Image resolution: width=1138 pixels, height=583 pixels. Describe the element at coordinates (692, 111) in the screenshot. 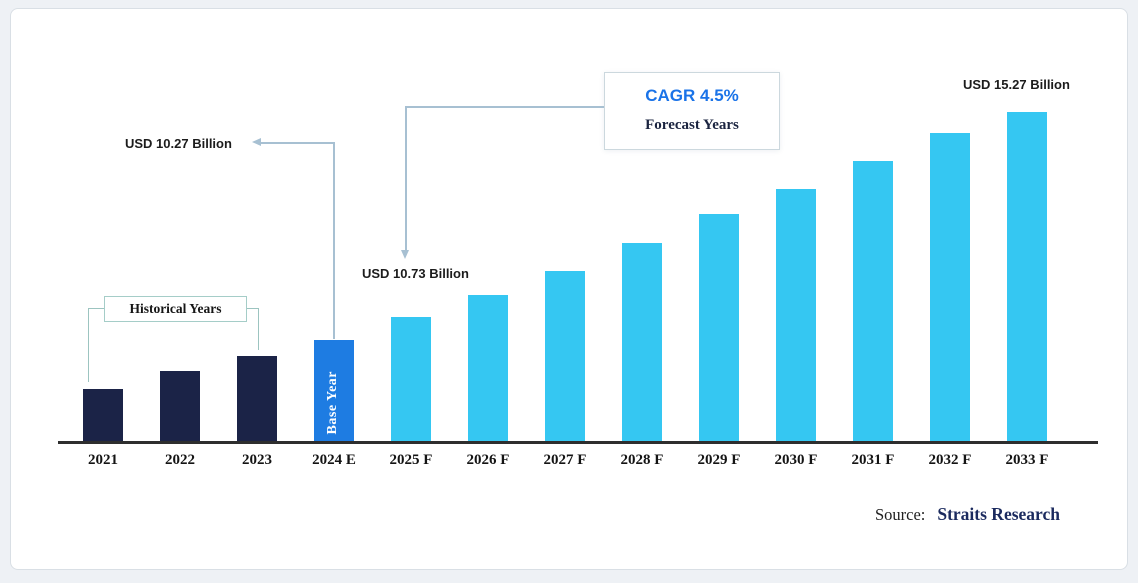

I see `cagr-box: CAGR 4.5% Forecast Years` at that location.